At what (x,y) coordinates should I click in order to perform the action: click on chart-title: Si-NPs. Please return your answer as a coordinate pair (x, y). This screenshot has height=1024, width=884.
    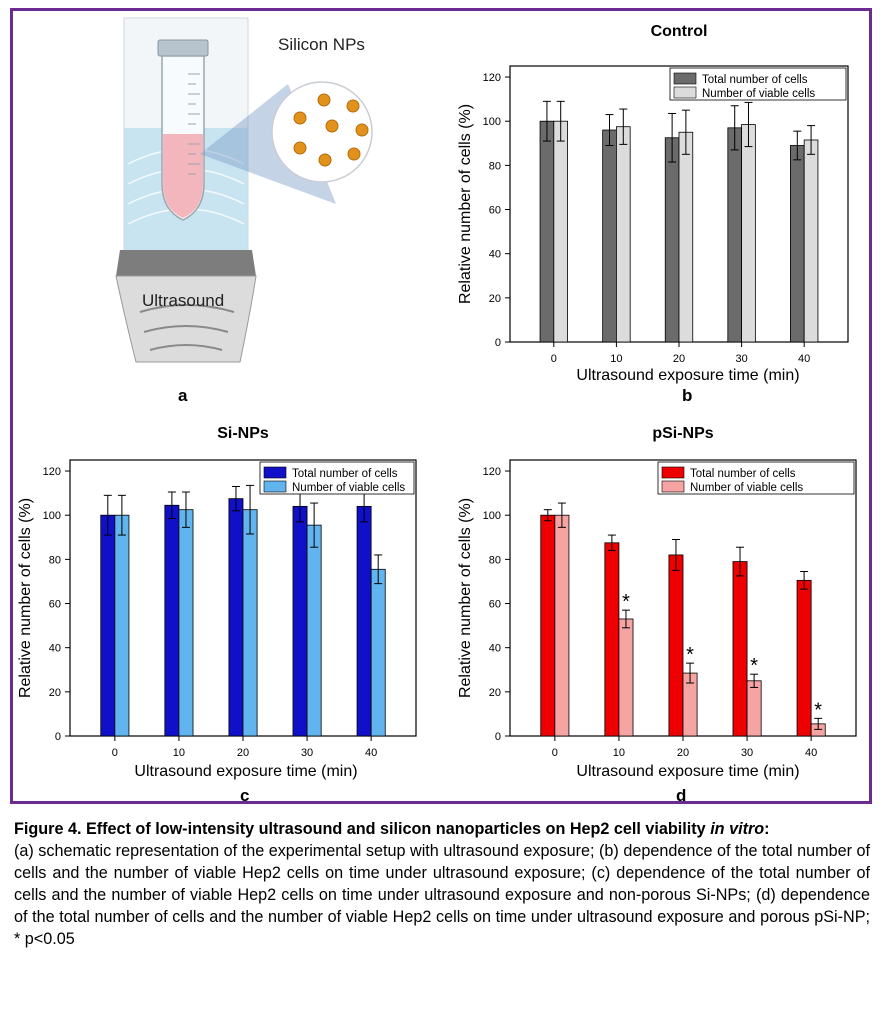
    Looking at the image, I should click on (243, 433).